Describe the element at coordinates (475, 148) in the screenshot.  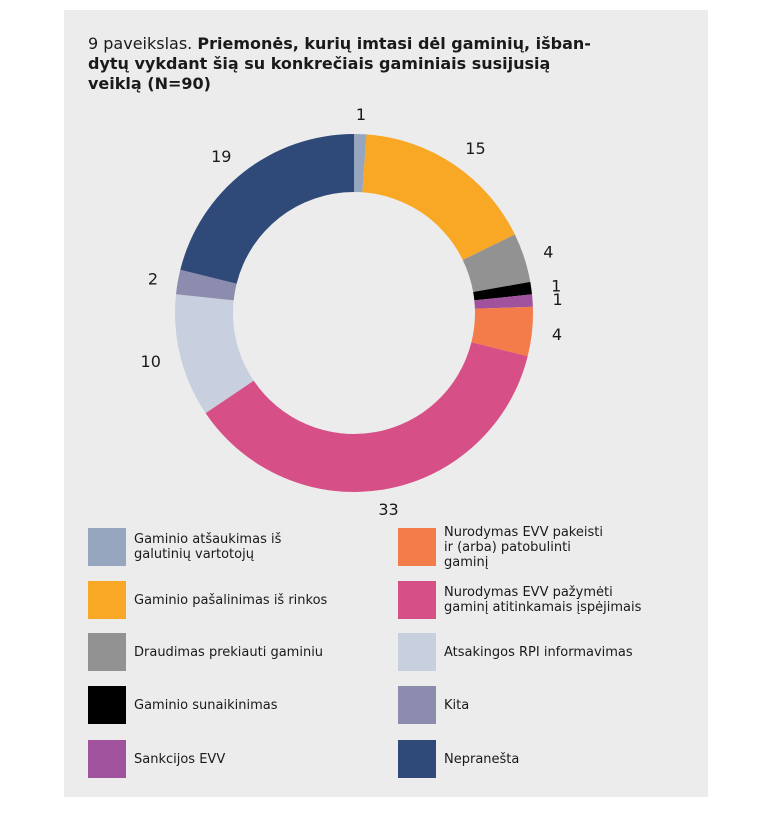
I see `slice-value-label: 15` at that location.